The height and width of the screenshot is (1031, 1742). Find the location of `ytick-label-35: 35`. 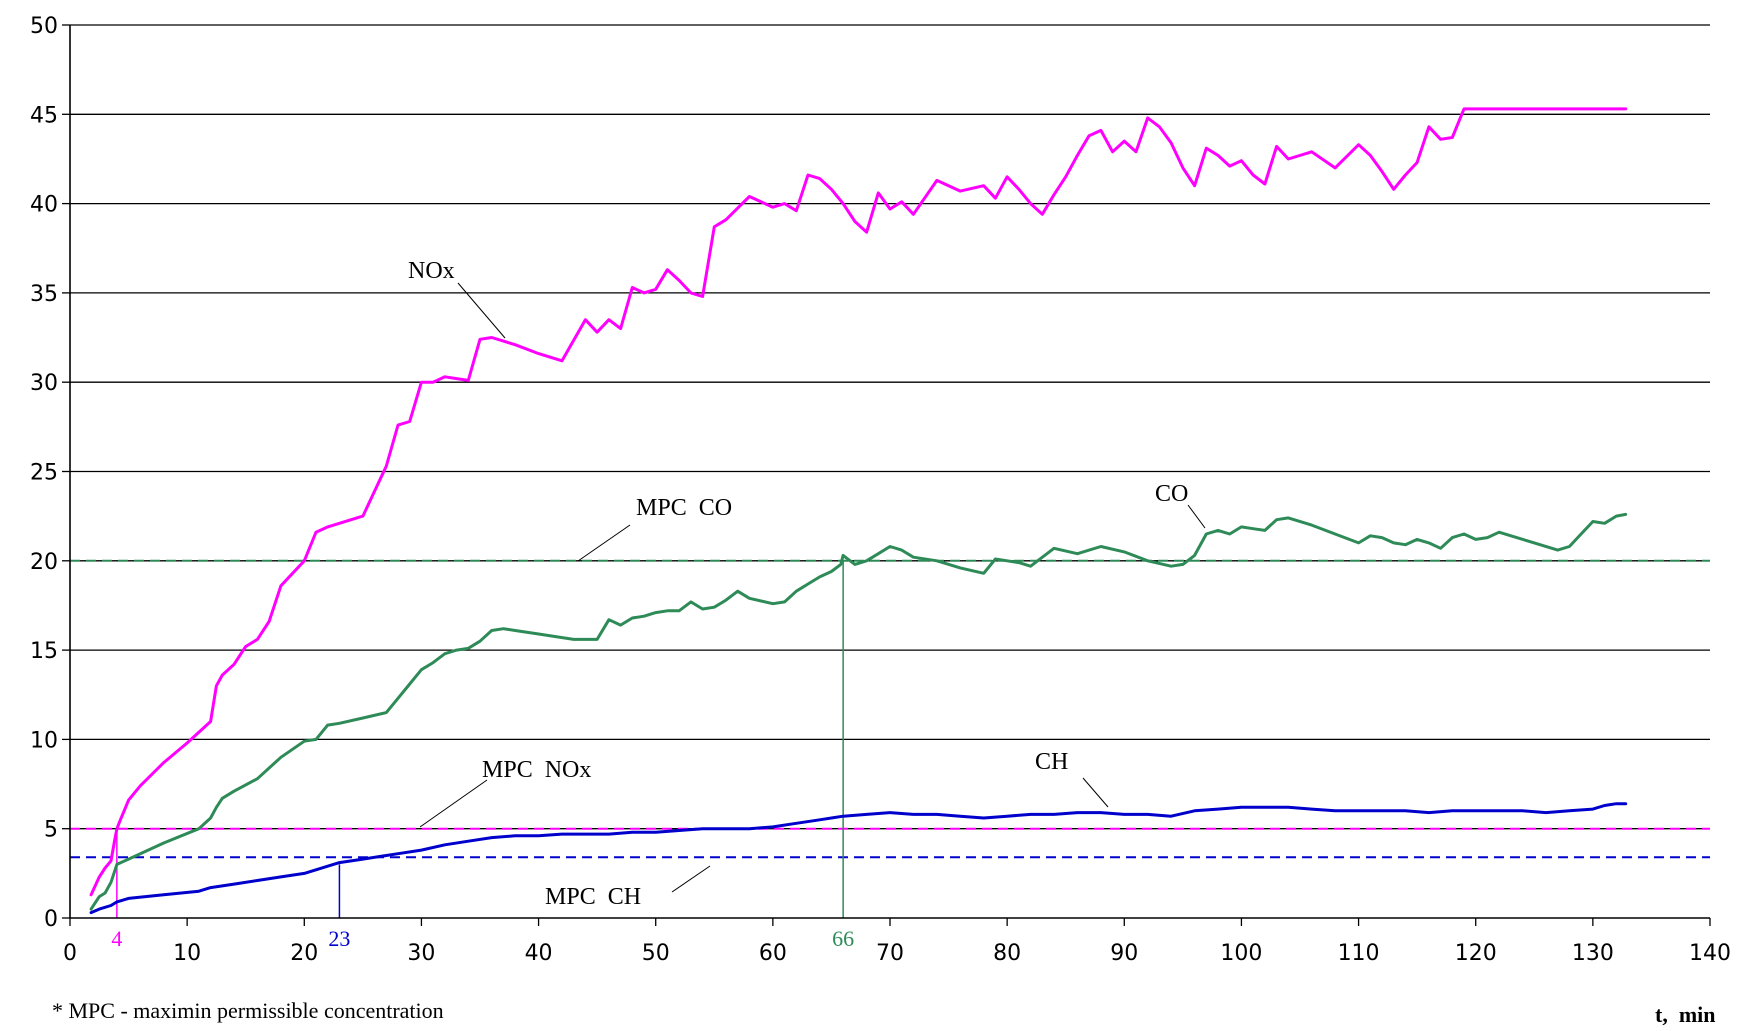

ytick-label-35: 35 is located at coordinates (44, 294).